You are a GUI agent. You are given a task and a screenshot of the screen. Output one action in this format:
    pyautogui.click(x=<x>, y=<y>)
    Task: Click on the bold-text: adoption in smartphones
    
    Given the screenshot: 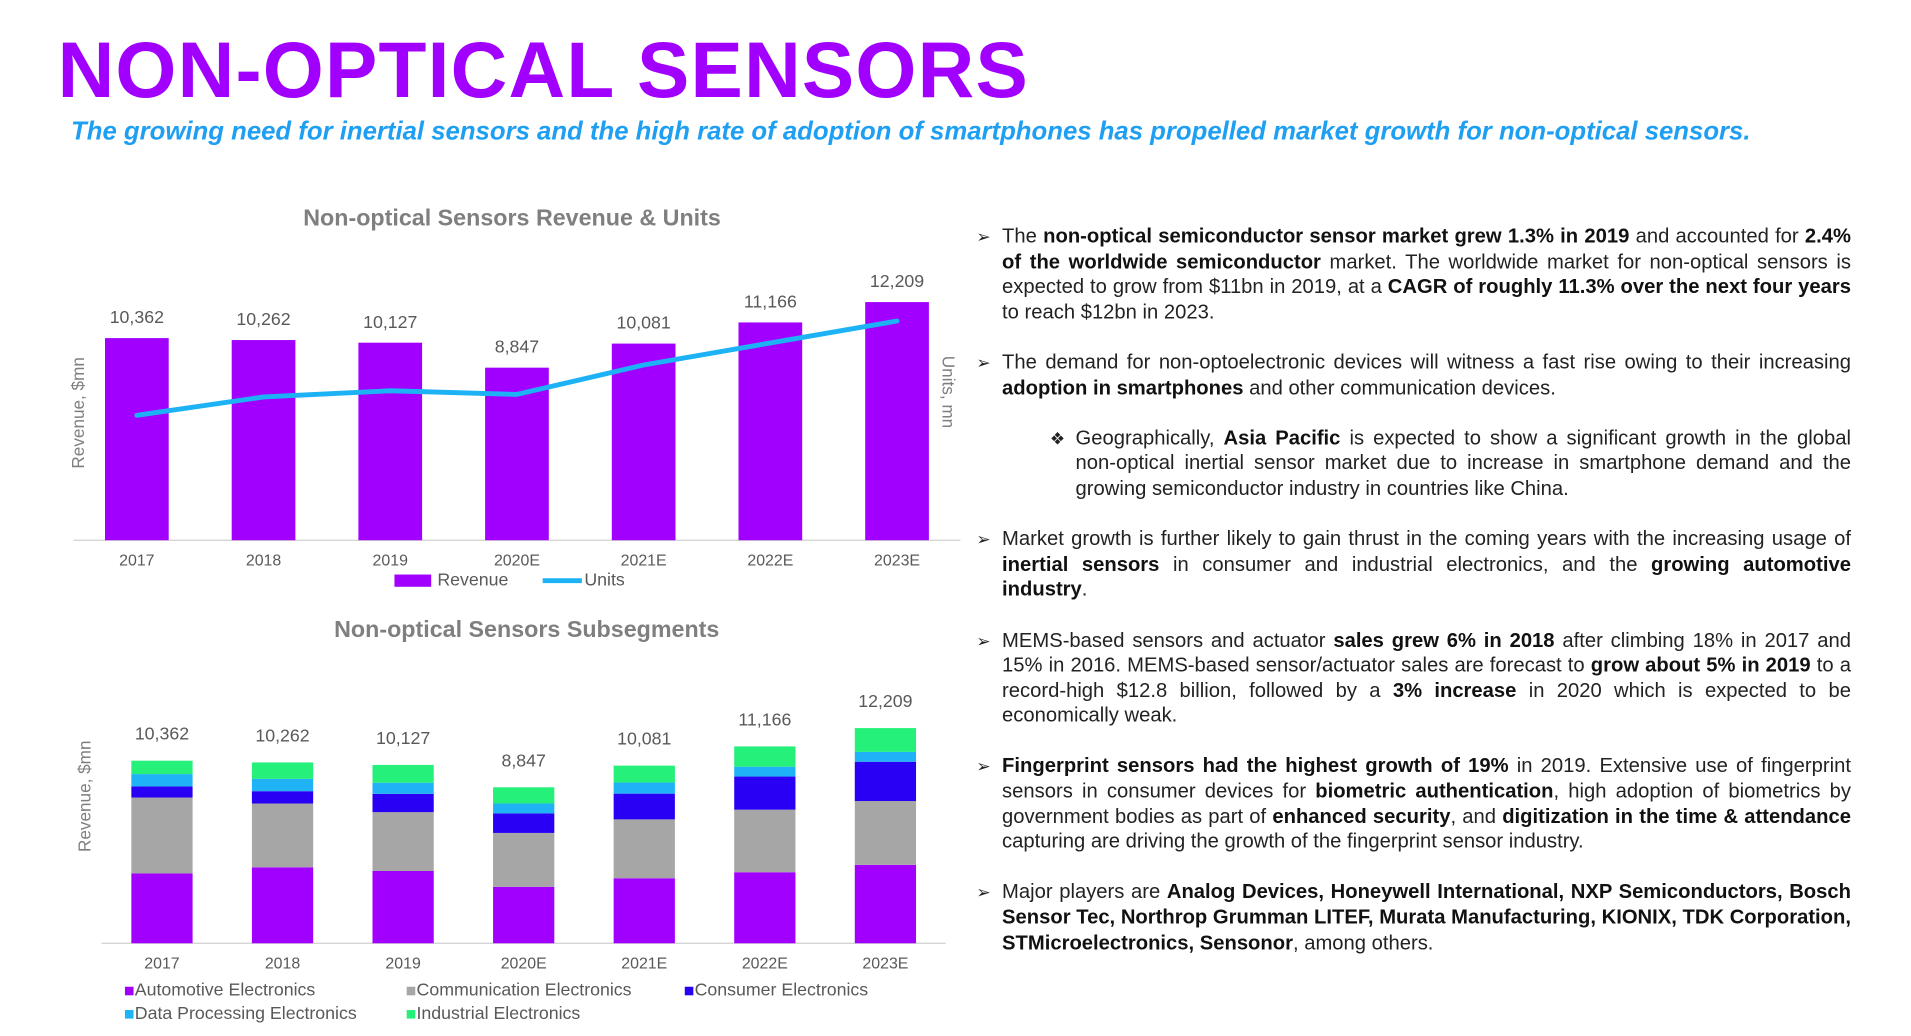 What is the action you would take?
    pyautogui.click(x=1123, y=387)
    